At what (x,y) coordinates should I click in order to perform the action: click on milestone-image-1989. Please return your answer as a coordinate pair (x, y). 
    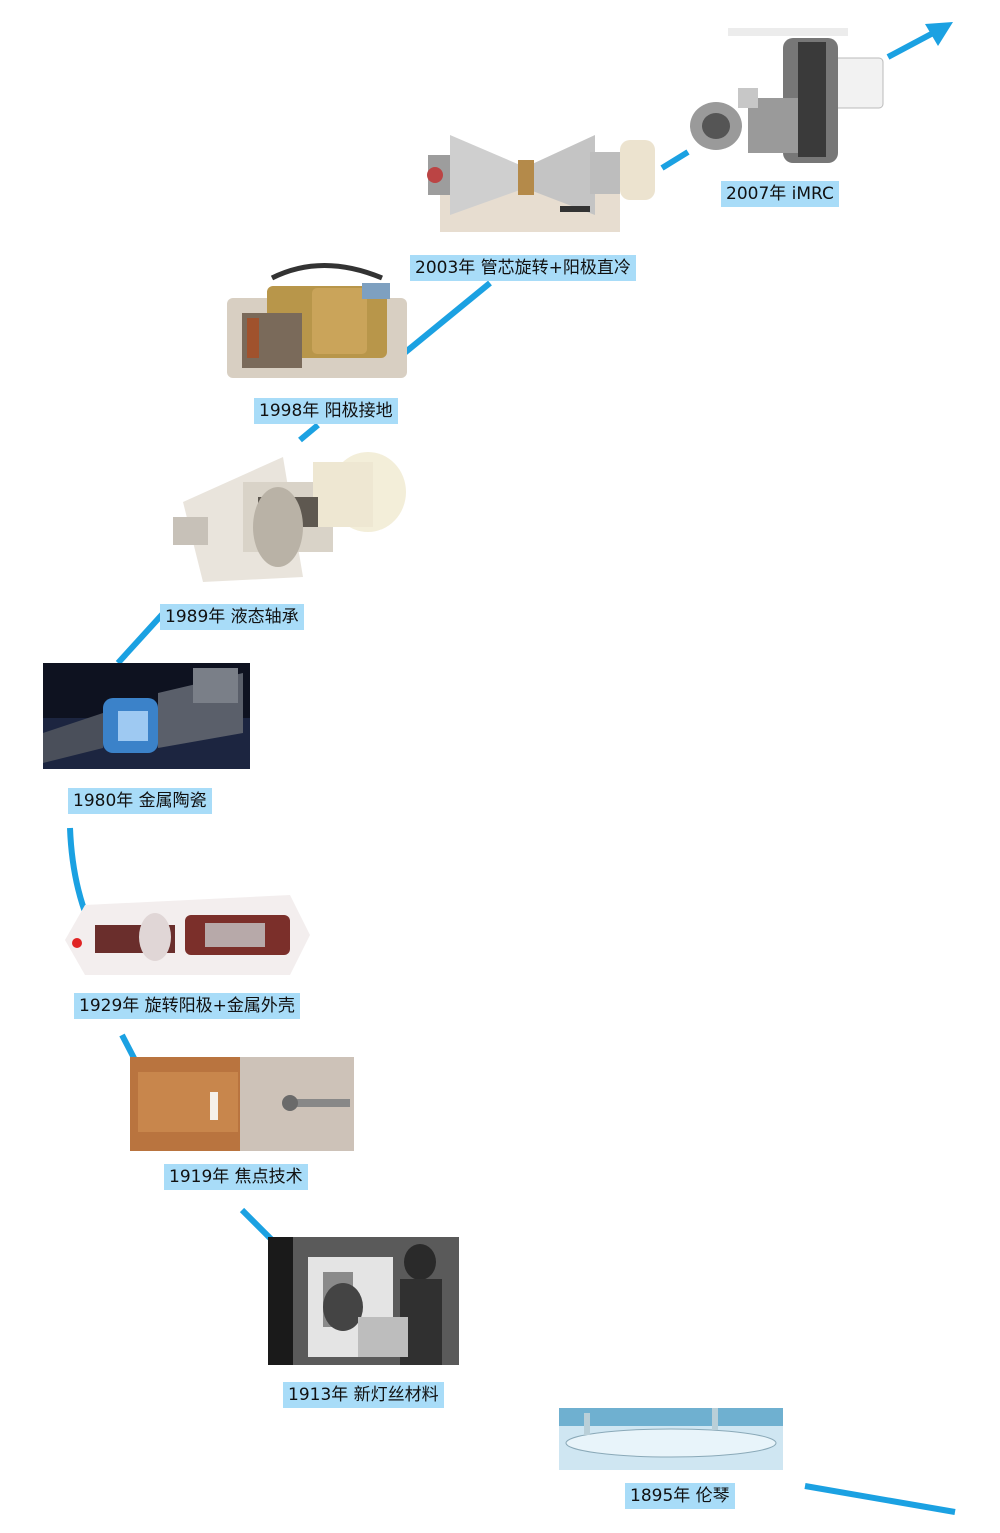
    Looking at the image, I should click on (285, 517).